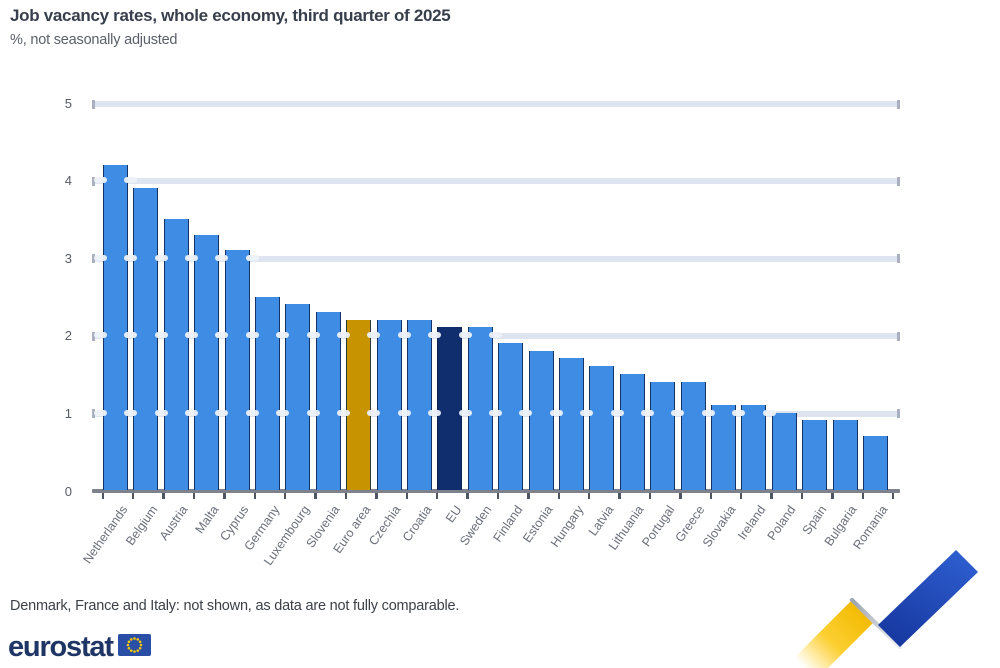  Describe the element at coordinates (68, 491) in the screenshot. I see `y-axis-label: 0` at that location.